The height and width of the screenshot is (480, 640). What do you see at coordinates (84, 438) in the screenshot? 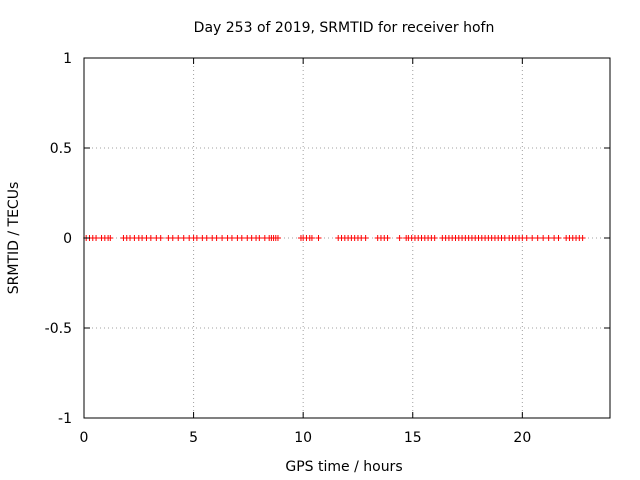
I see `x-tick-label: 0` at bounding box center [84, 438].